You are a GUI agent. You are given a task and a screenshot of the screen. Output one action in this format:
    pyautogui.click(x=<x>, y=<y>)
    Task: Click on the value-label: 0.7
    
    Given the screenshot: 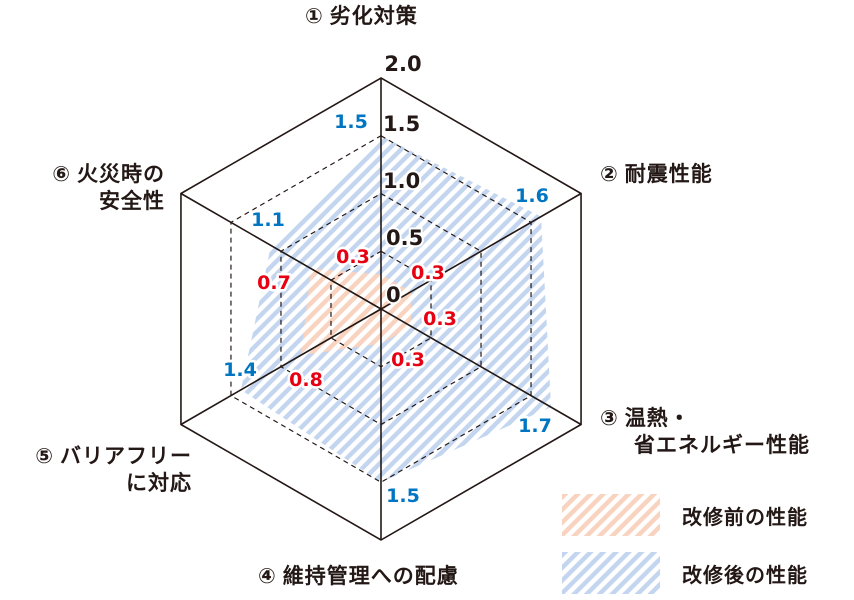 What is the action you would take?
    pyautogui.click(x=274, y=283)
    